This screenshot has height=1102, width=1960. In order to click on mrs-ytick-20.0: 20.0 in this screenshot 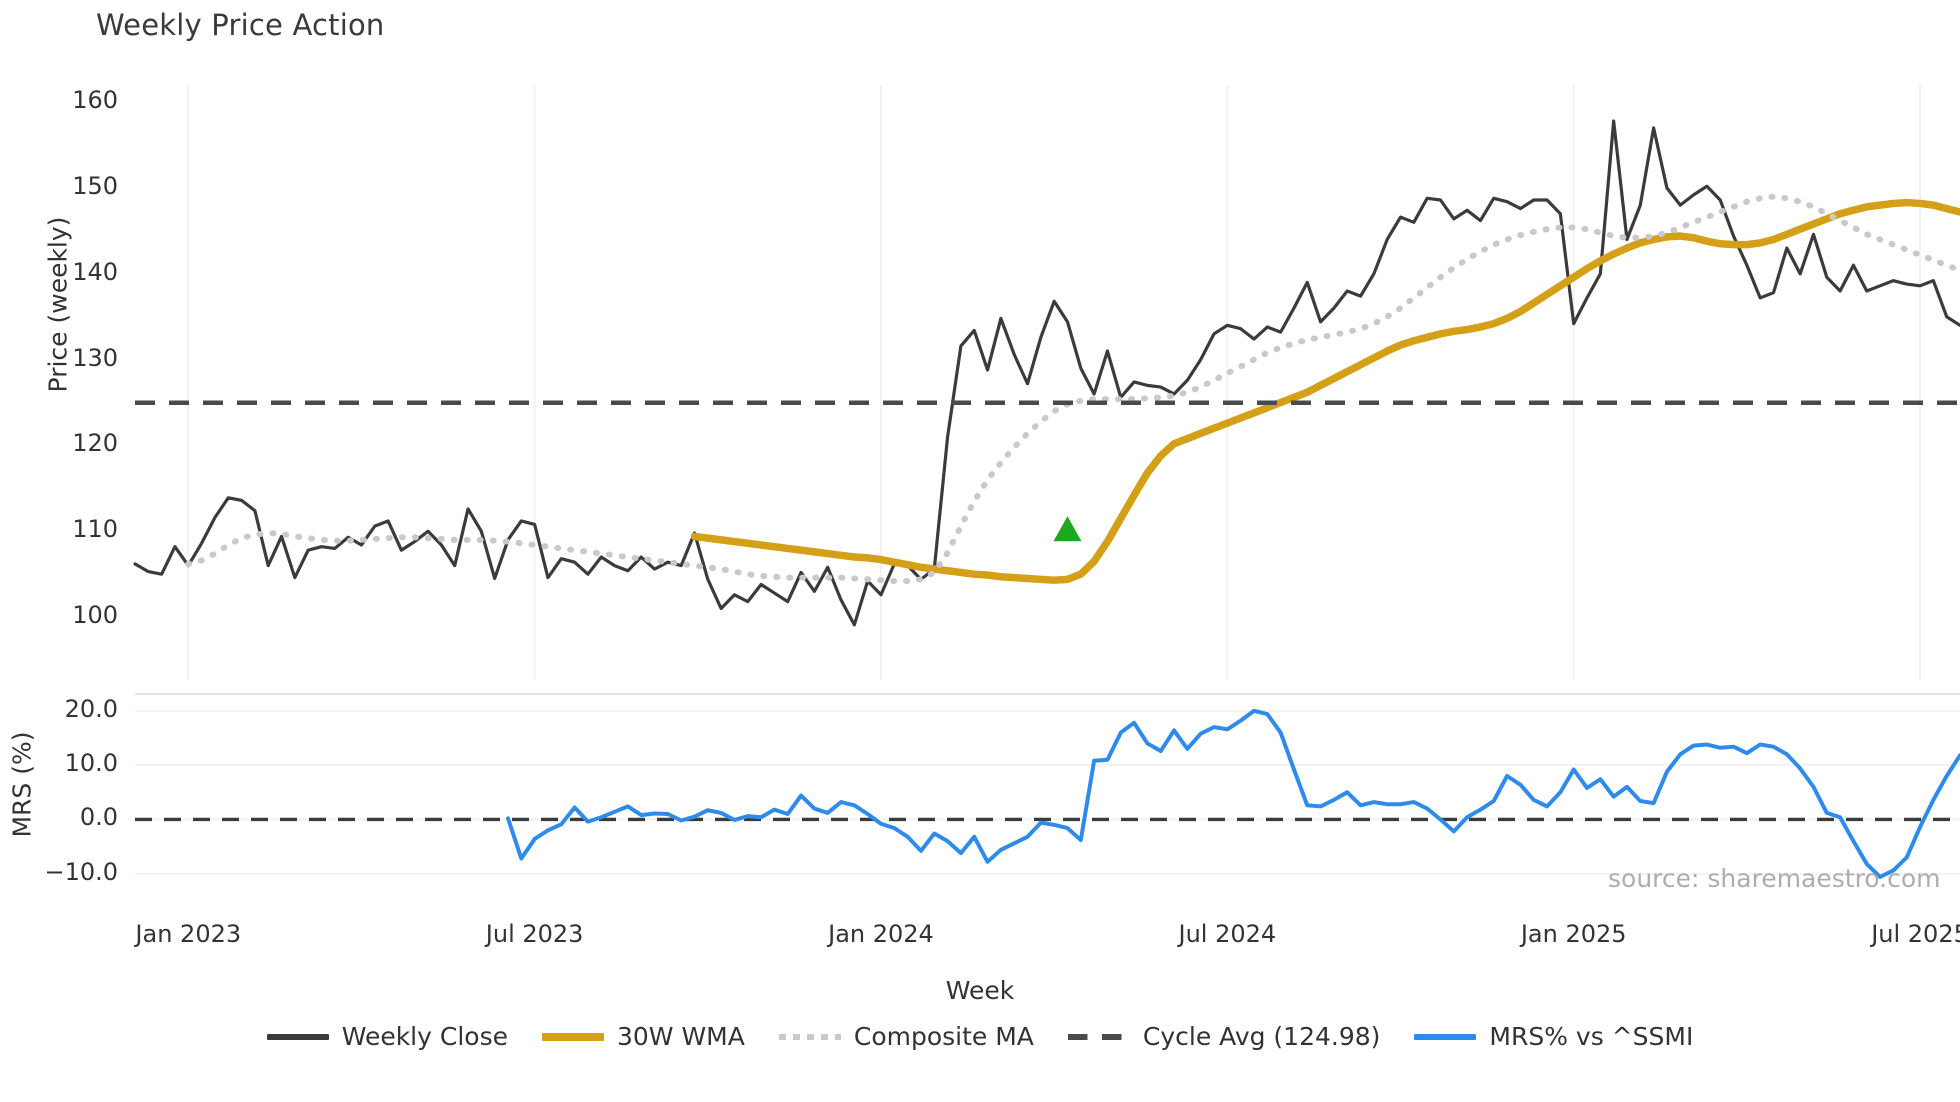, I will do `click(91, 708)`.